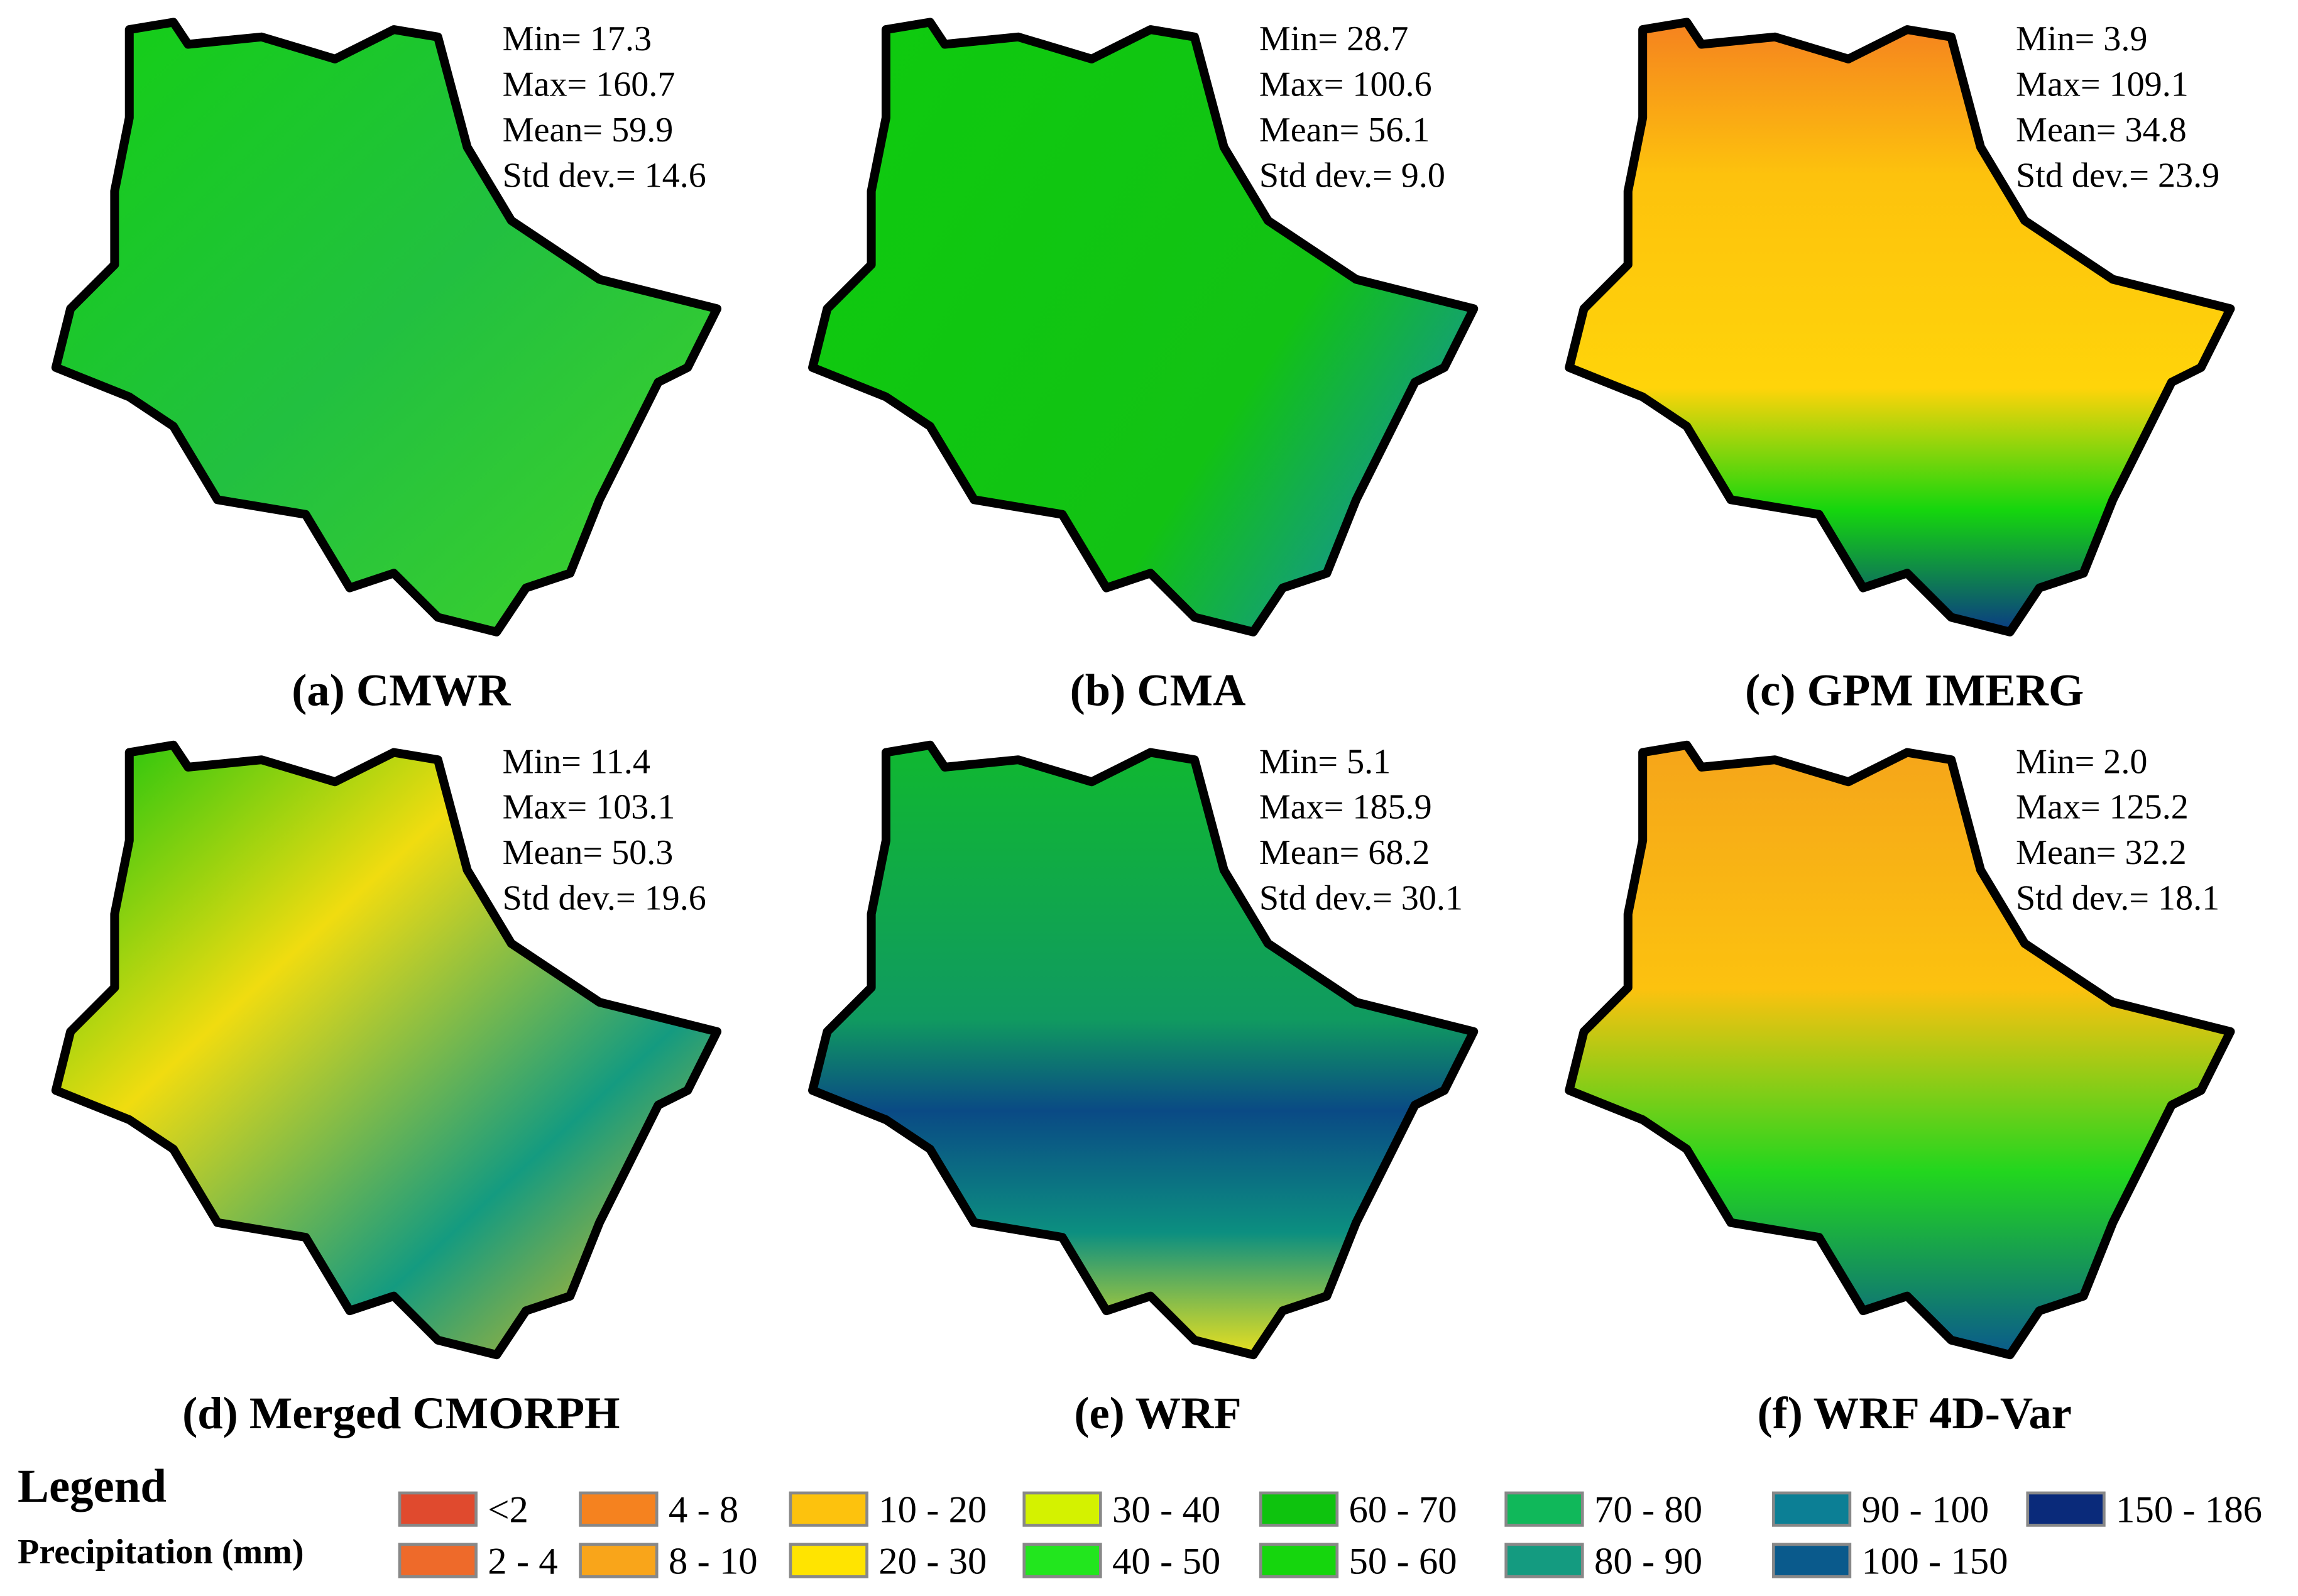 Image resolution: width=2298 pixels, height=1596 pixels. I want to click on map-stat: Max= 185.9, so click(1345, 807).